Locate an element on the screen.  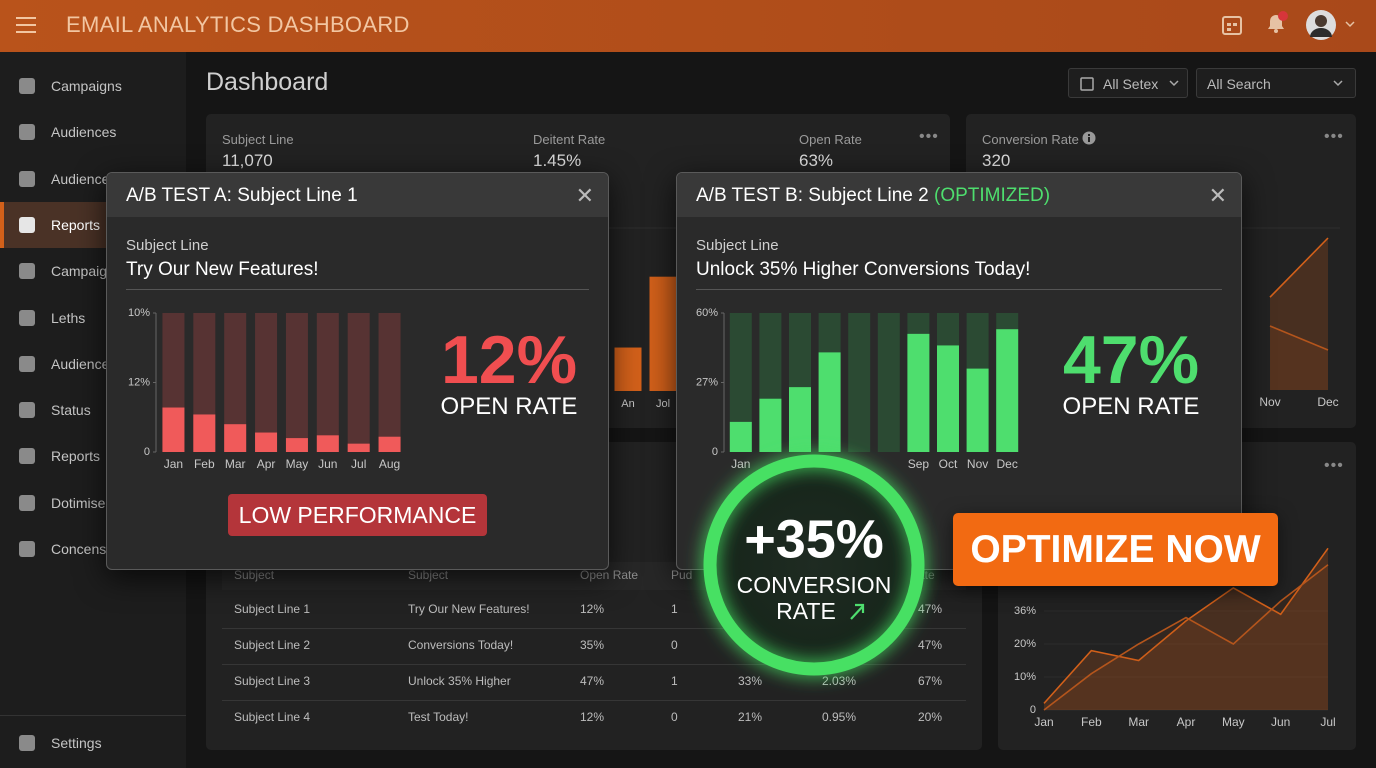
chevron is located at coordinates (1338, 83).